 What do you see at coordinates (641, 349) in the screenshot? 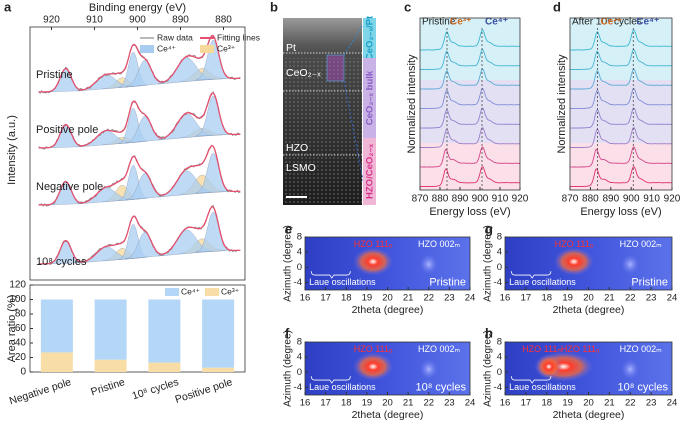
I see `peak-label: HZO 002ₘ` at bounding box center [641, 349].